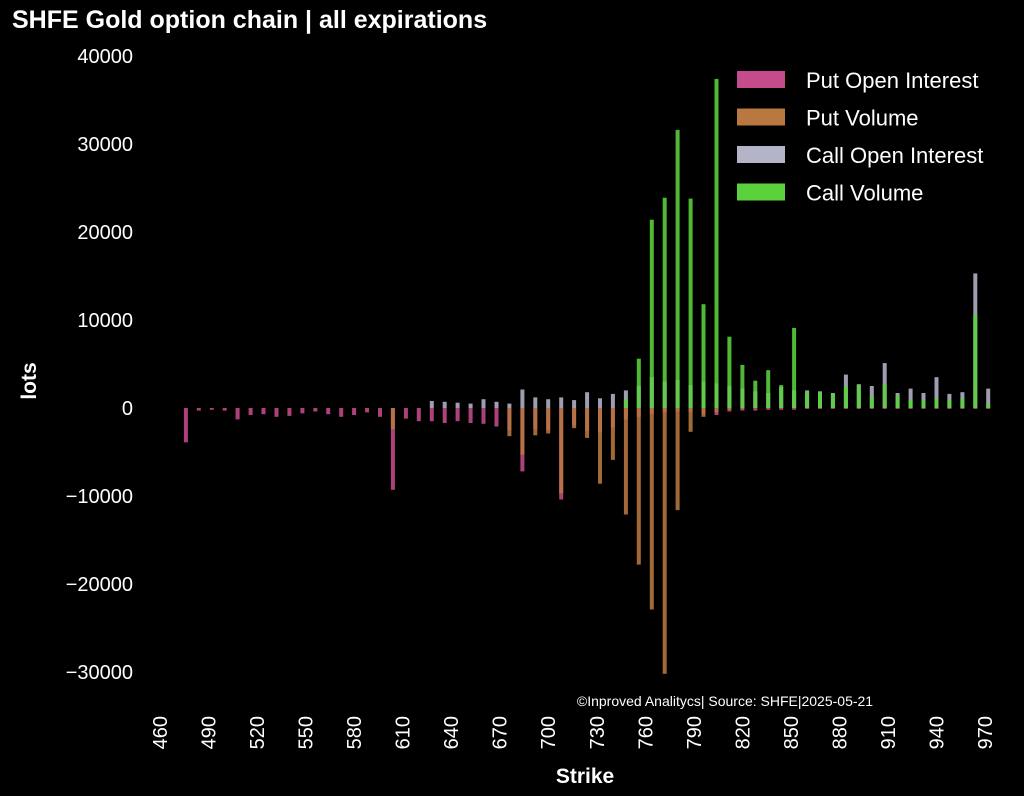 The height and width of the screenshot is (796, 1024). I want to click on x-tick-670: 670, so click(501, 732).